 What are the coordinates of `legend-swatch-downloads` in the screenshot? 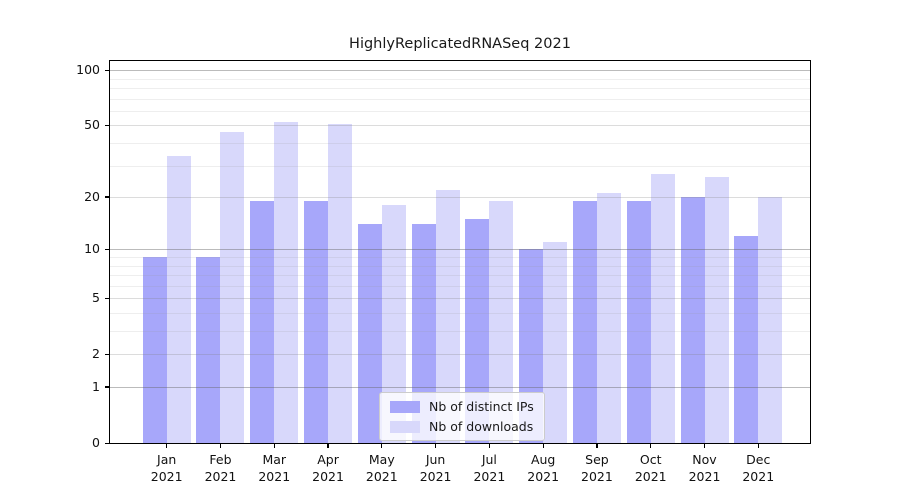 It's located at (405, 426).